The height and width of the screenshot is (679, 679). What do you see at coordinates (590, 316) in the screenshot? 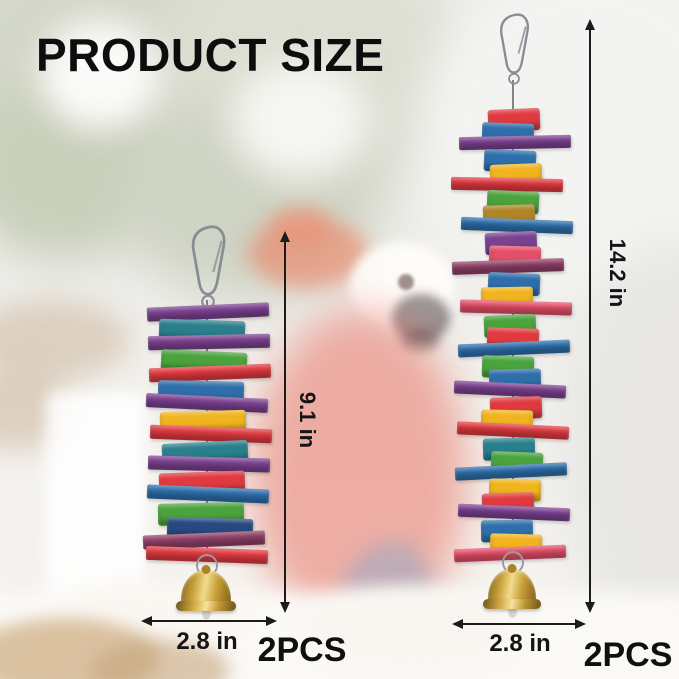
I see `height-arrow-large-toy` at bounding box center [590, 316].